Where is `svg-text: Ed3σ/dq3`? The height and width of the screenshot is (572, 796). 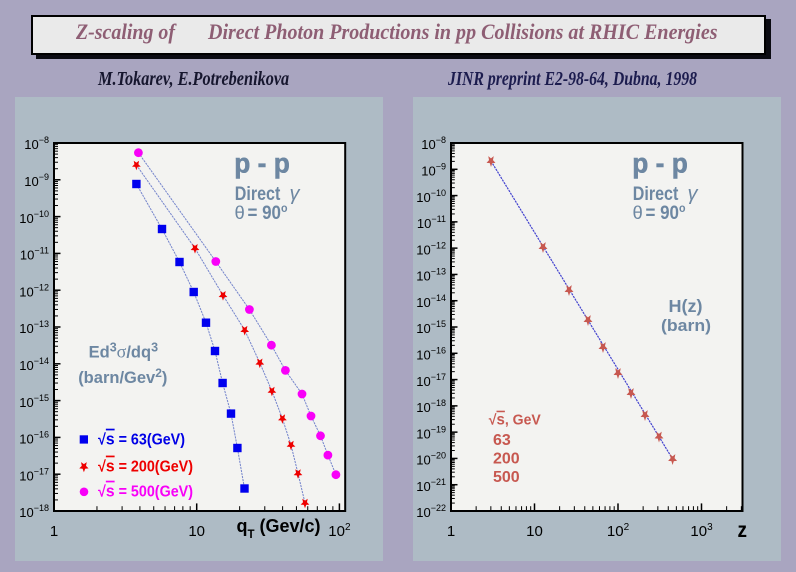
svg-text: Ed3σ/dq3 is located at coordinates (124, 351).